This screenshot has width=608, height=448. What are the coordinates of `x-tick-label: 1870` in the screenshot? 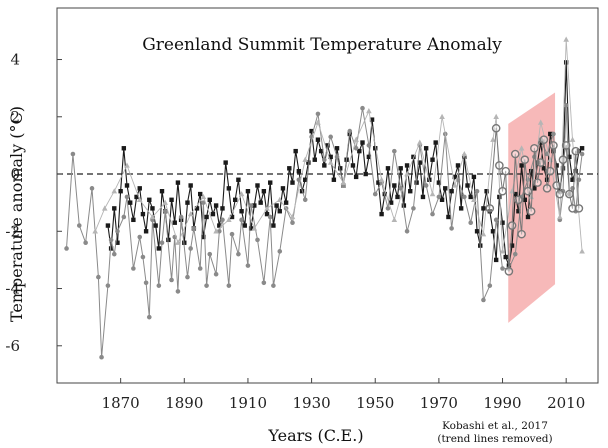 It's located at (121, 403).